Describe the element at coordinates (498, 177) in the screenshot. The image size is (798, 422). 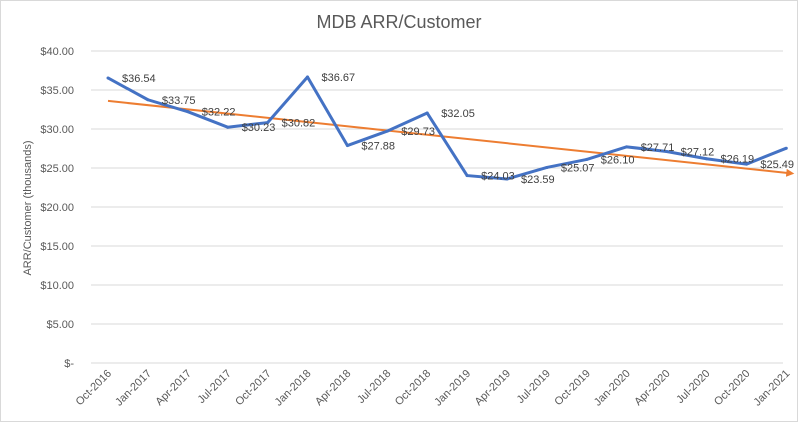
I see `data-label: $24.03` at that location.